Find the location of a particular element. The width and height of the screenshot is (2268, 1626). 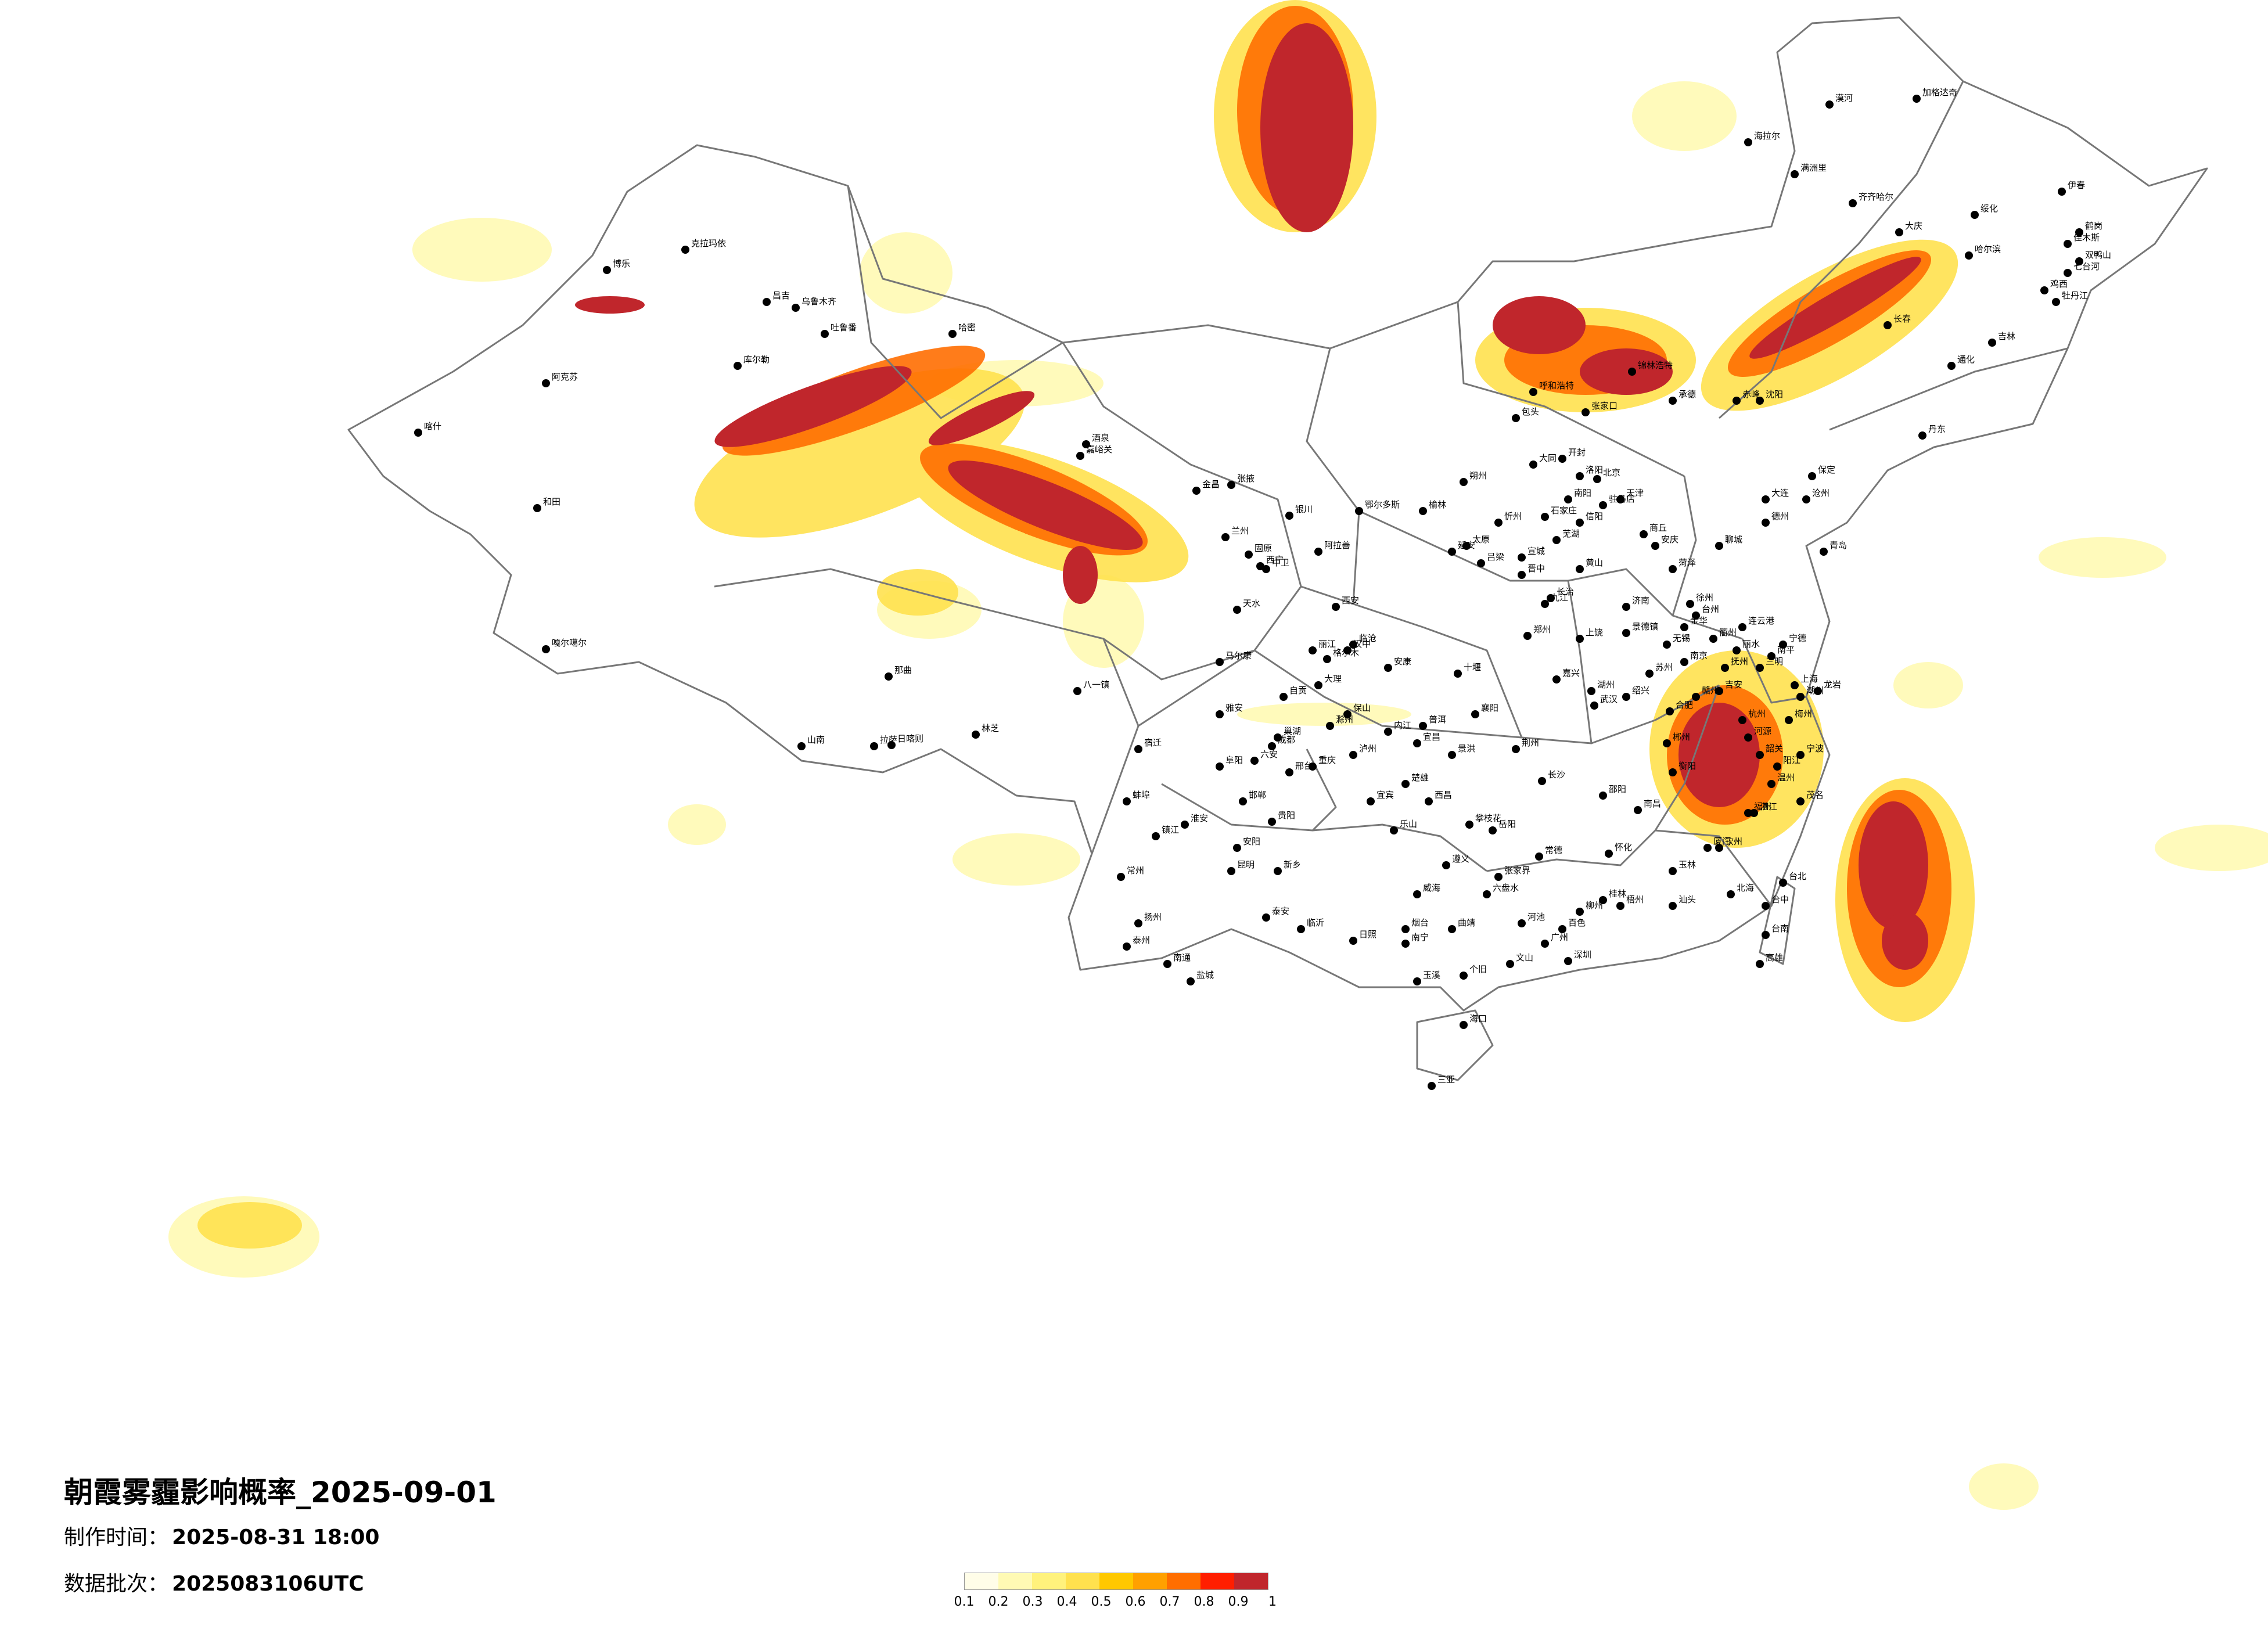

city-label: 佳木斯 is located at coordinates (2086, 237).